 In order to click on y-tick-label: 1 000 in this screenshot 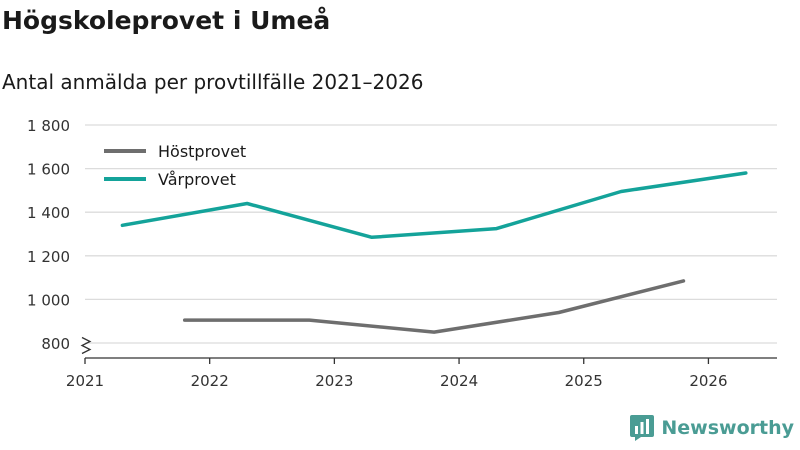, I will do `click(48, 300)`.